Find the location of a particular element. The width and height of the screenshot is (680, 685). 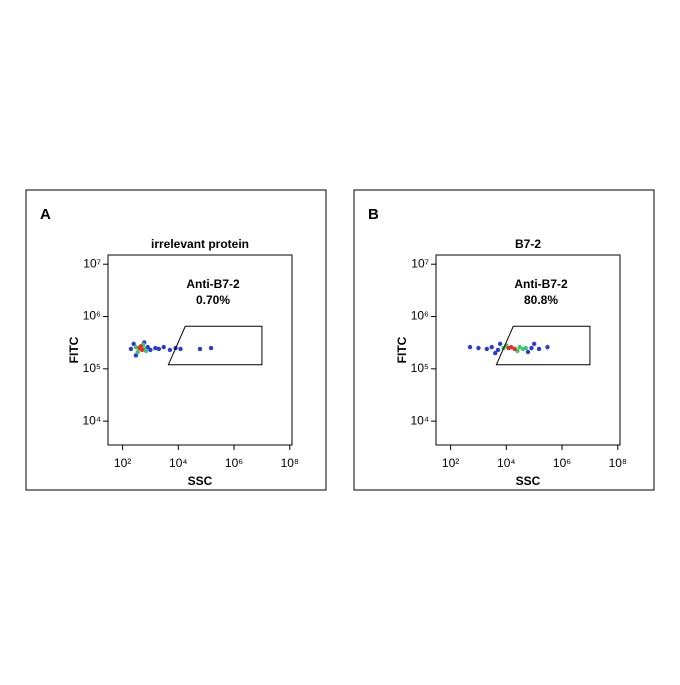

chart-title: irrelevant protein is located at coordinates (200, 244).